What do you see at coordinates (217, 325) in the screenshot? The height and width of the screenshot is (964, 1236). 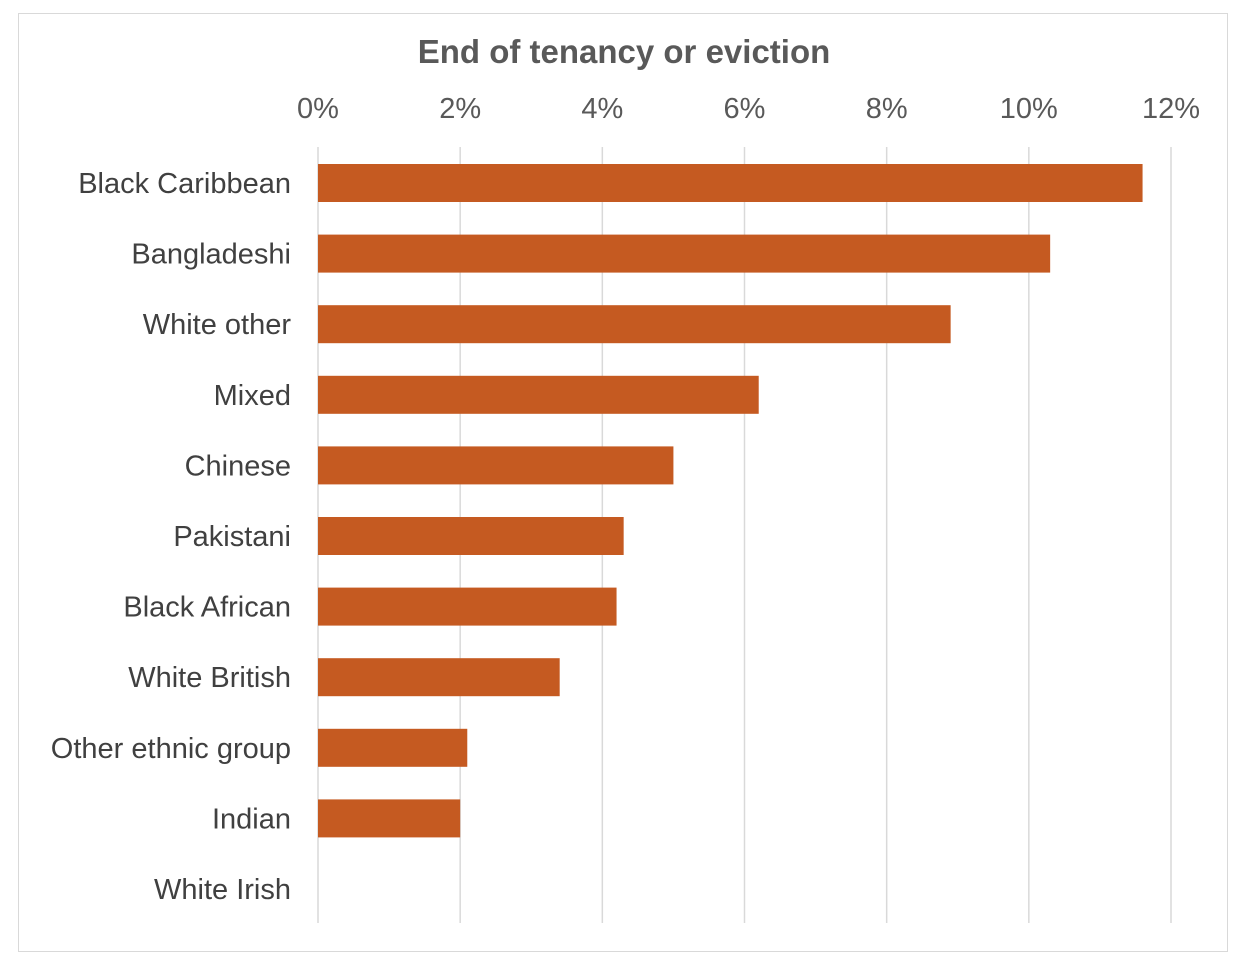 I see `category-label: White other` at bounding box center [217, 325].